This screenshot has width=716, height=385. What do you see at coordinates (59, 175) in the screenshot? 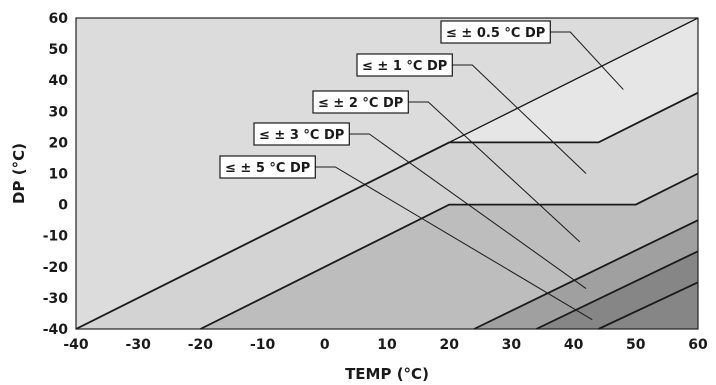
I see `y-tick-label: 10` at bounding box center [59, 175].